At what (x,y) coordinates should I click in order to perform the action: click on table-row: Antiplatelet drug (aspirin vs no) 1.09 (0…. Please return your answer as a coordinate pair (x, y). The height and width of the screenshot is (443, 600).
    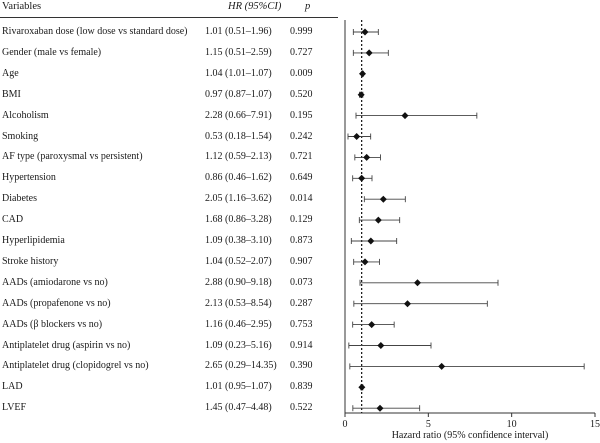
    Looking at the image, I should click on (170, 350).